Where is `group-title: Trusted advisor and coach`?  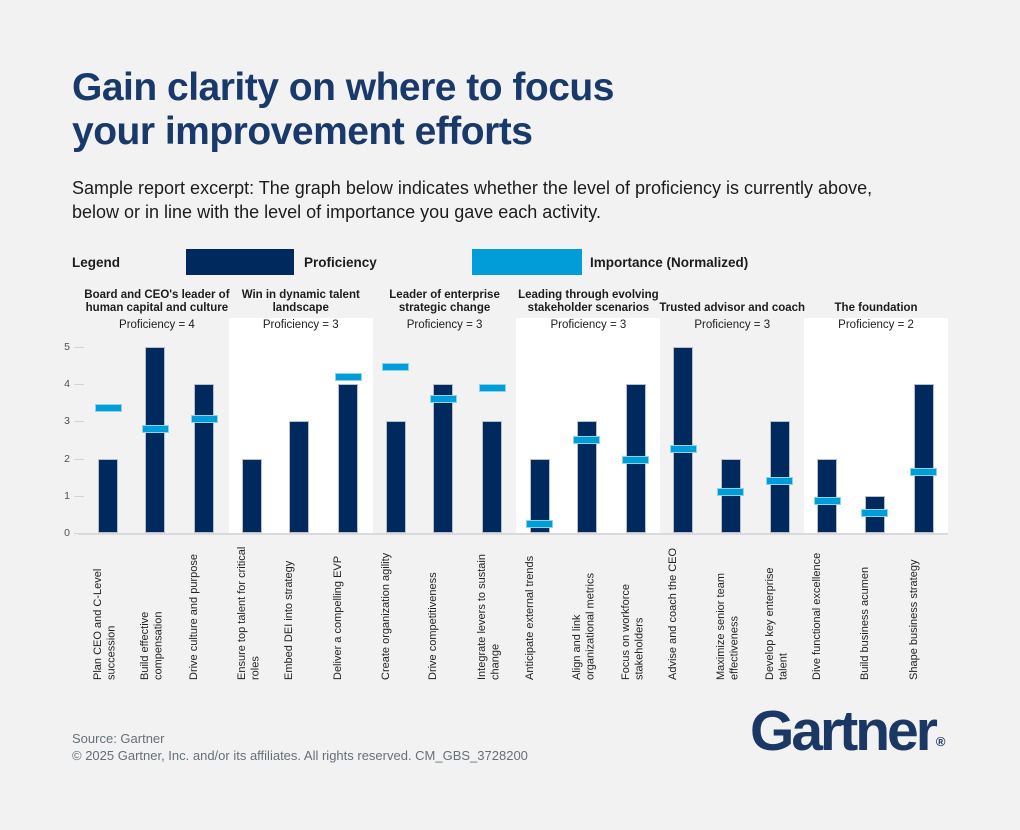 group-title: Trusted advisor and coach is located at coordinates (732, 308).